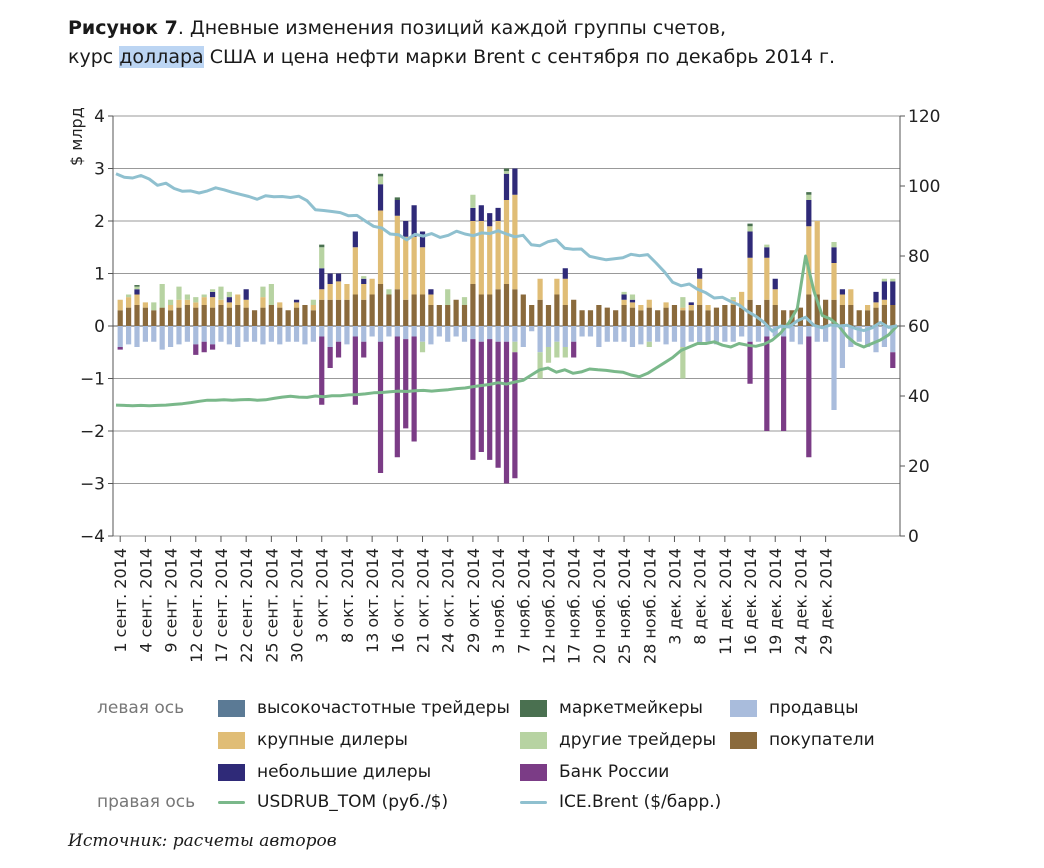 The image size is (1044, 868). What do you see at coordinates (533, 772) in the screenshot?
I see `swatch-bank-of-russia` at bounding box center [533, 772].